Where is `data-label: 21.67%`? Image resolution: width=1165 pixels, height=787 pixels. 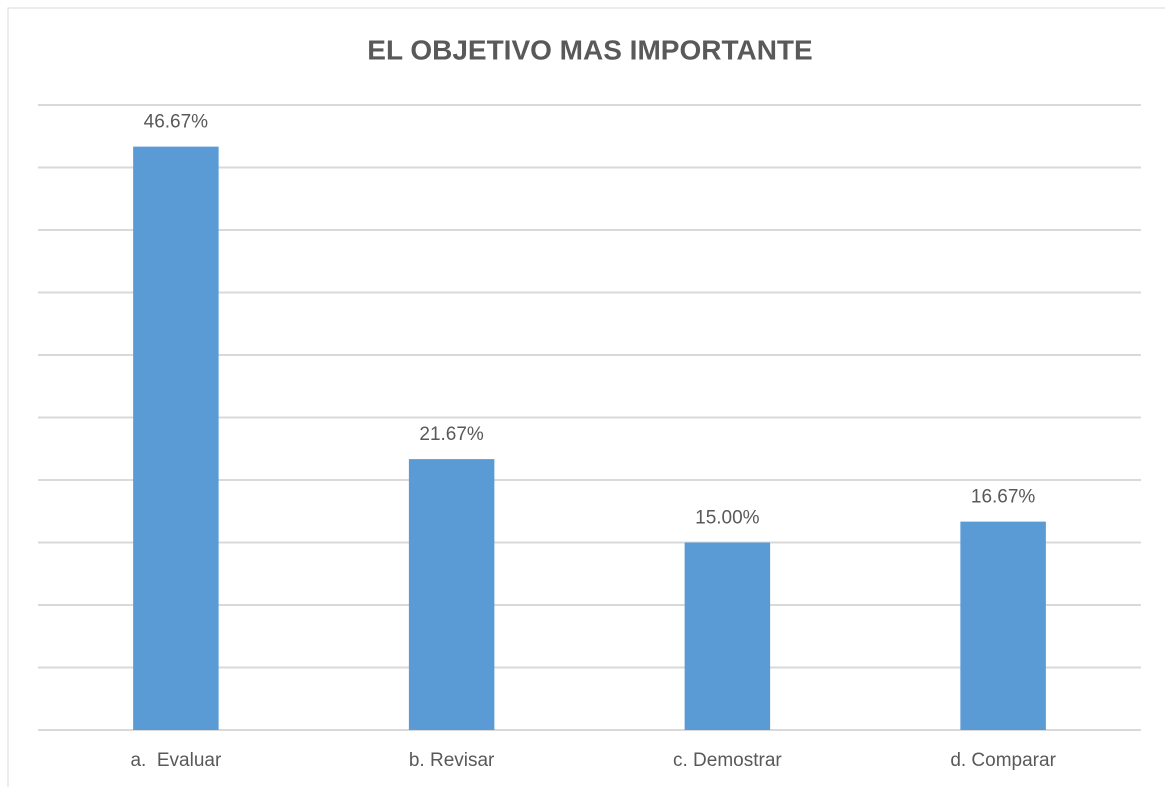 data-label: 21.67% is located at coordinates (451, 434).